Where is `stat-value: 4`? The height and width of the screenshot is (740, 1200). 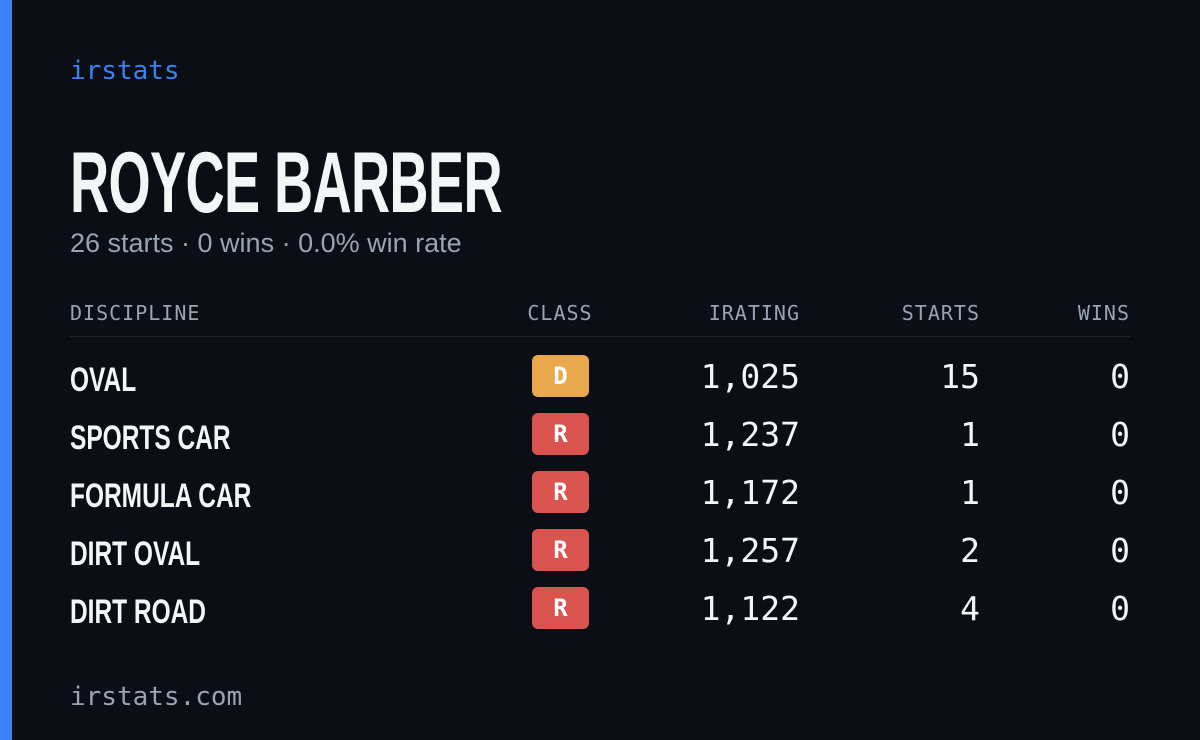
stat-value: 4 is located at coordinates (970, 608).